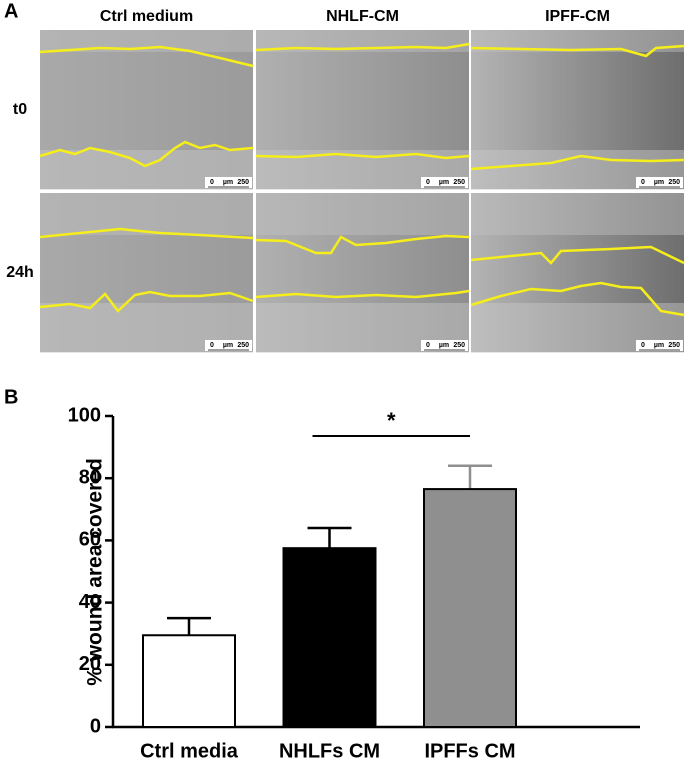 The image size is (685, 763). Describe the element at coordinates (20, 272) in the screenshot. I see `row-label: 24h` at that location.